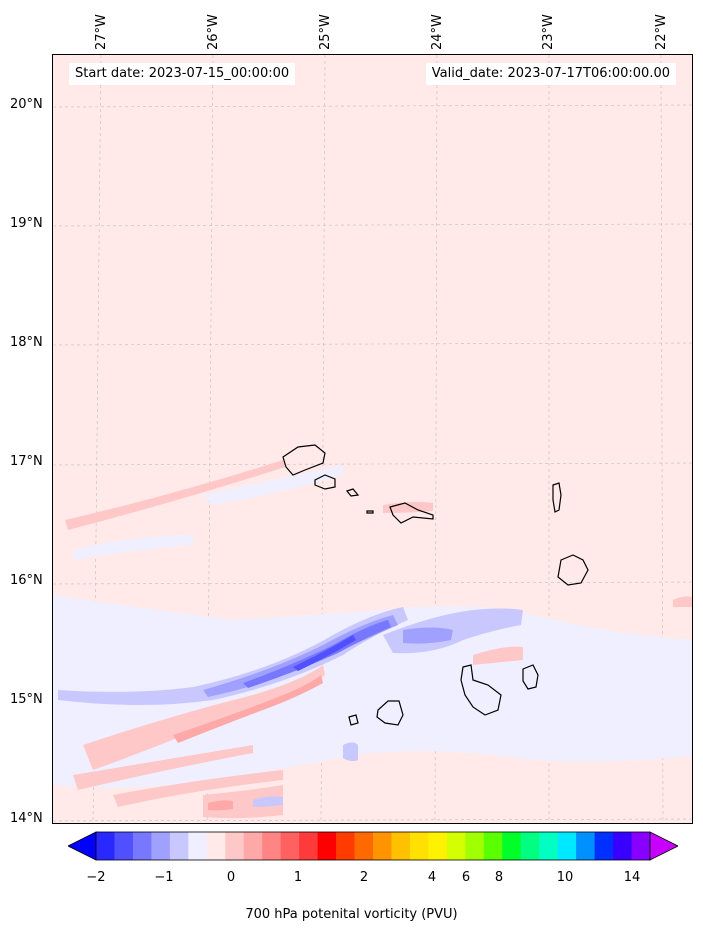 Image resolution: width=703 pixels, height=935 pixels. I want to click on lon-label-24w: 24°W, so click(437, 32).